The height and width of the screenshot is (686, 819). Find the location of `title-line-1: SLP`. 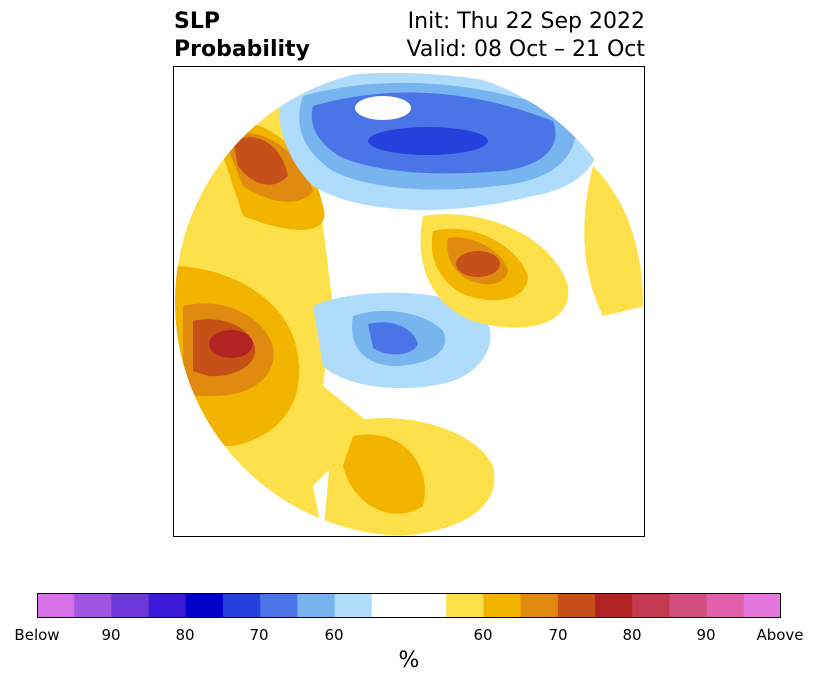

title-line-1: SLP is located at coordinates (197, 21).